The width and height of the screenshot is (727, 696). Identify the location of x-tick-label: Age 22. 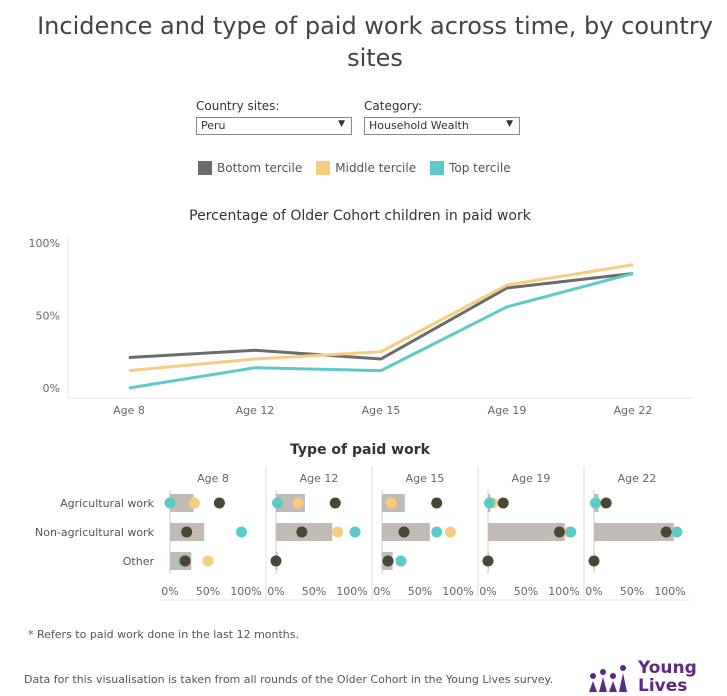
(633, 410).